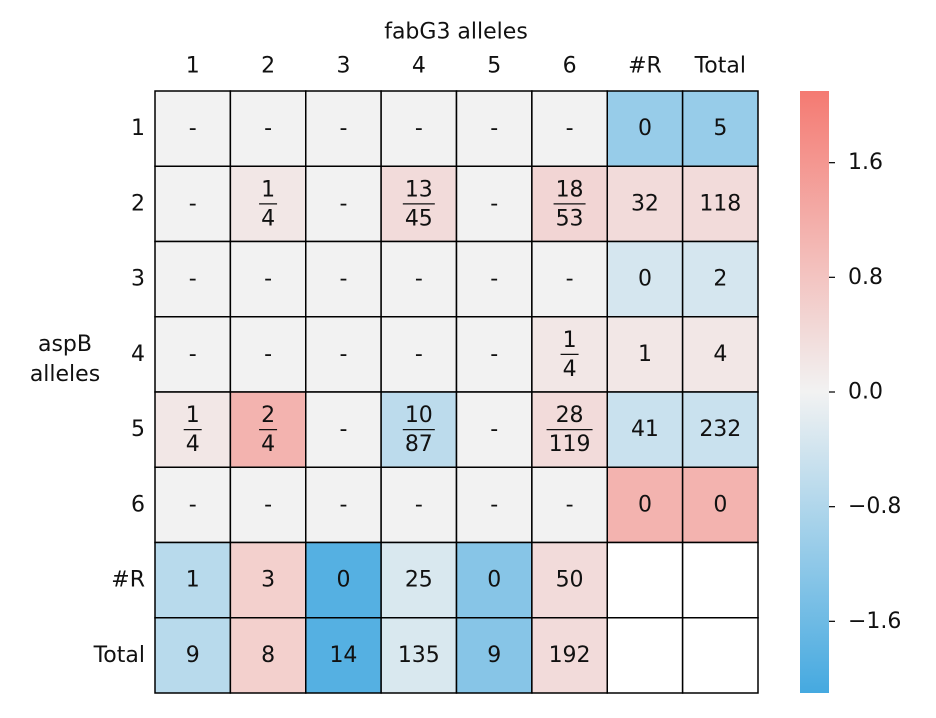 This screenshot has height=718, width=936. I want to click on cell-numerator: 2, so click(268, 415).